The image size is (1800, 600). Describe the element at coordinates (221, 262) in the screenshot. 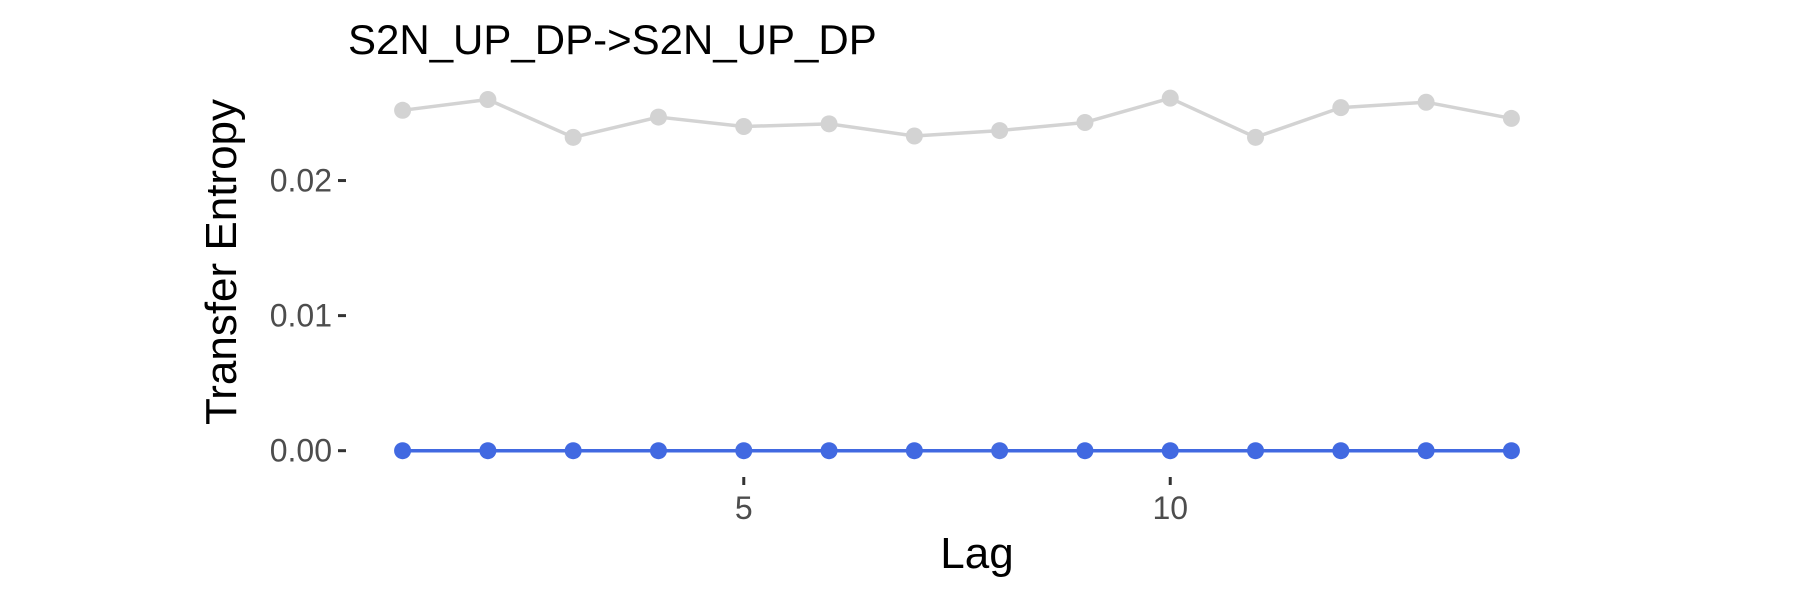

I see `y-axis-title: Transfer Entropy` at that location.